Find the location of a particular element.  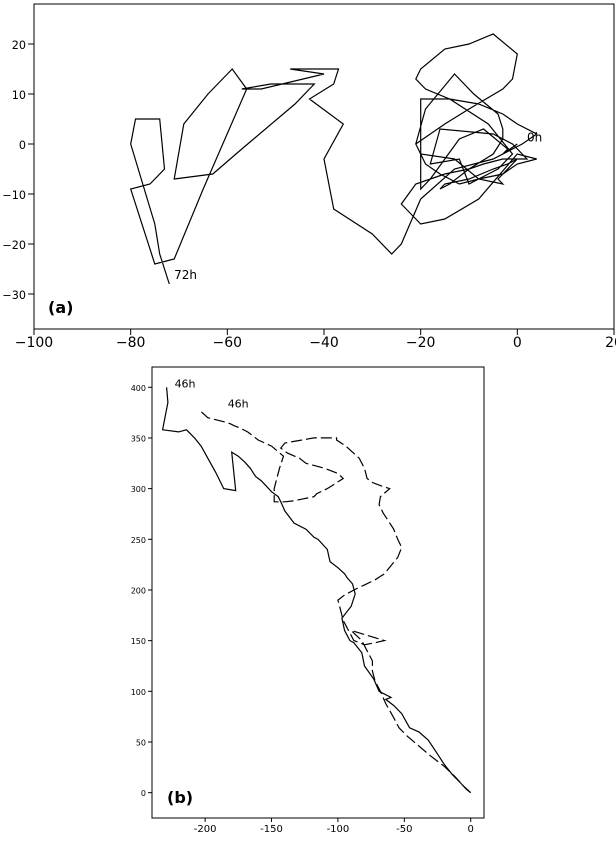

x-tick-label: -150 is located at coordinates (271, 829).